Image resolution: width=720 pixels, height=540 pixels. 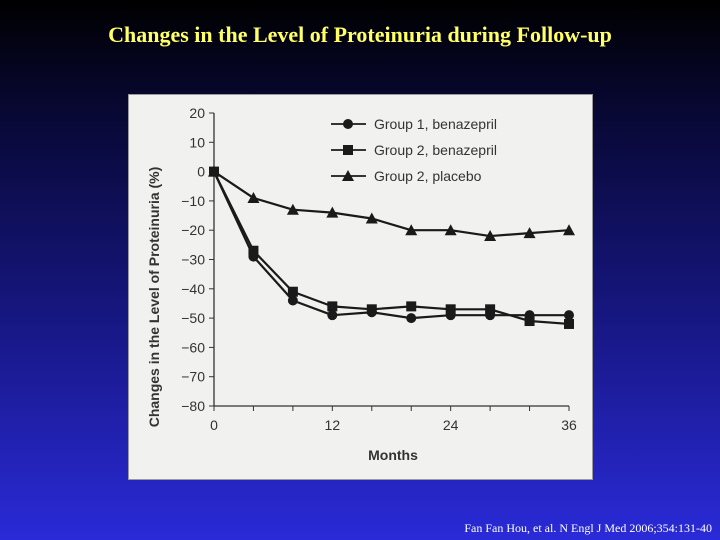 I want to click on legend-item: Group 2, benazepril, so click(x=414, y=150).